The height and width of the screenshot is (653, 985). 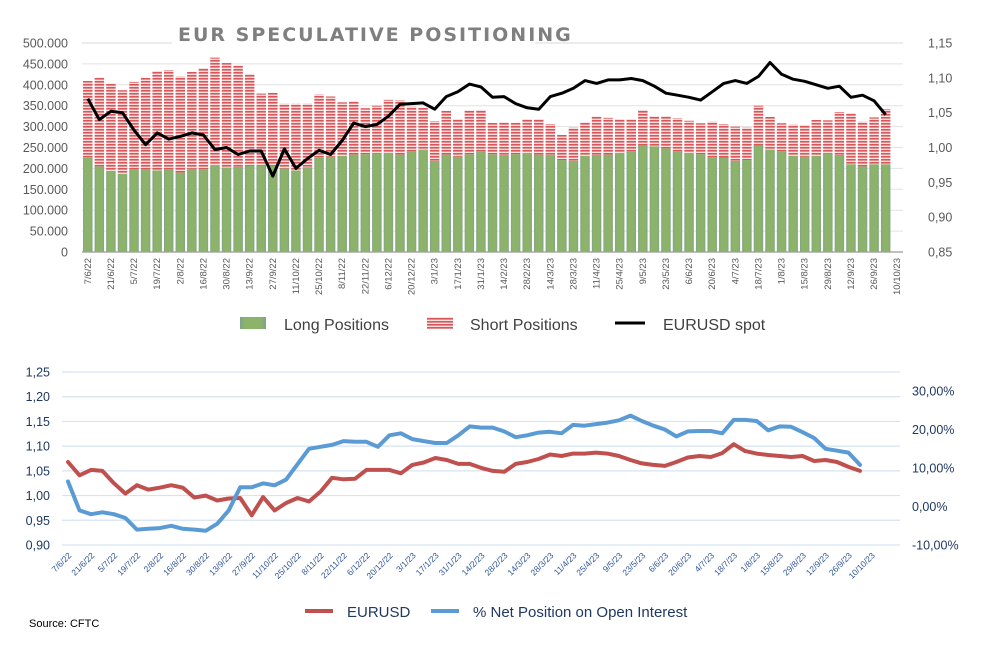 I want to click on x-tick-label: 25/10/22, so click(x=319, y=276).